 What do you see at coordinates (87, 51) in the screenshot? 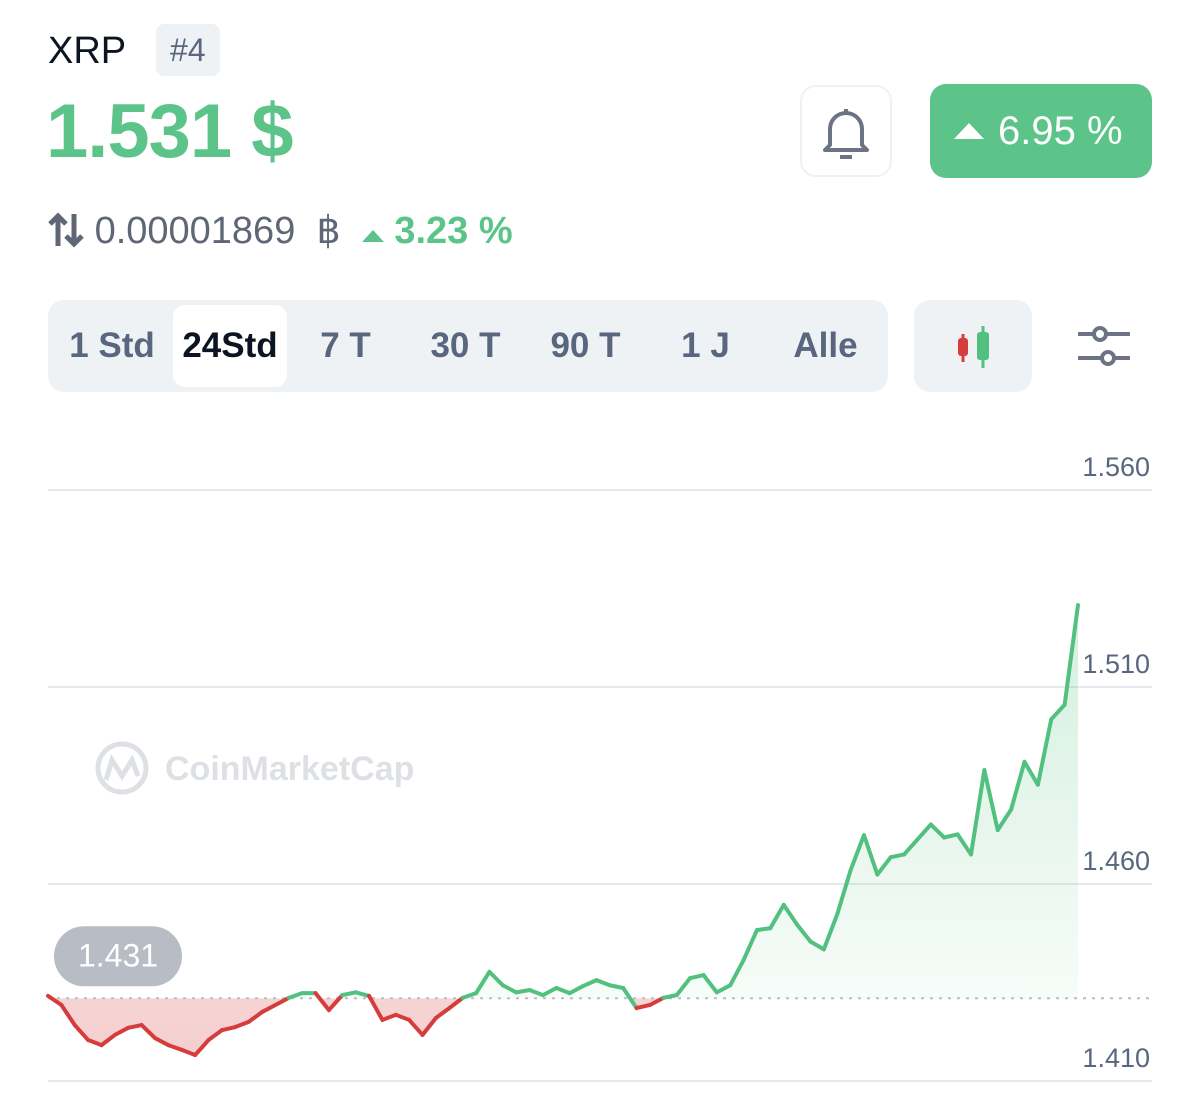
I see `coin-symbol: XRP` at bounding box center [87, 51].